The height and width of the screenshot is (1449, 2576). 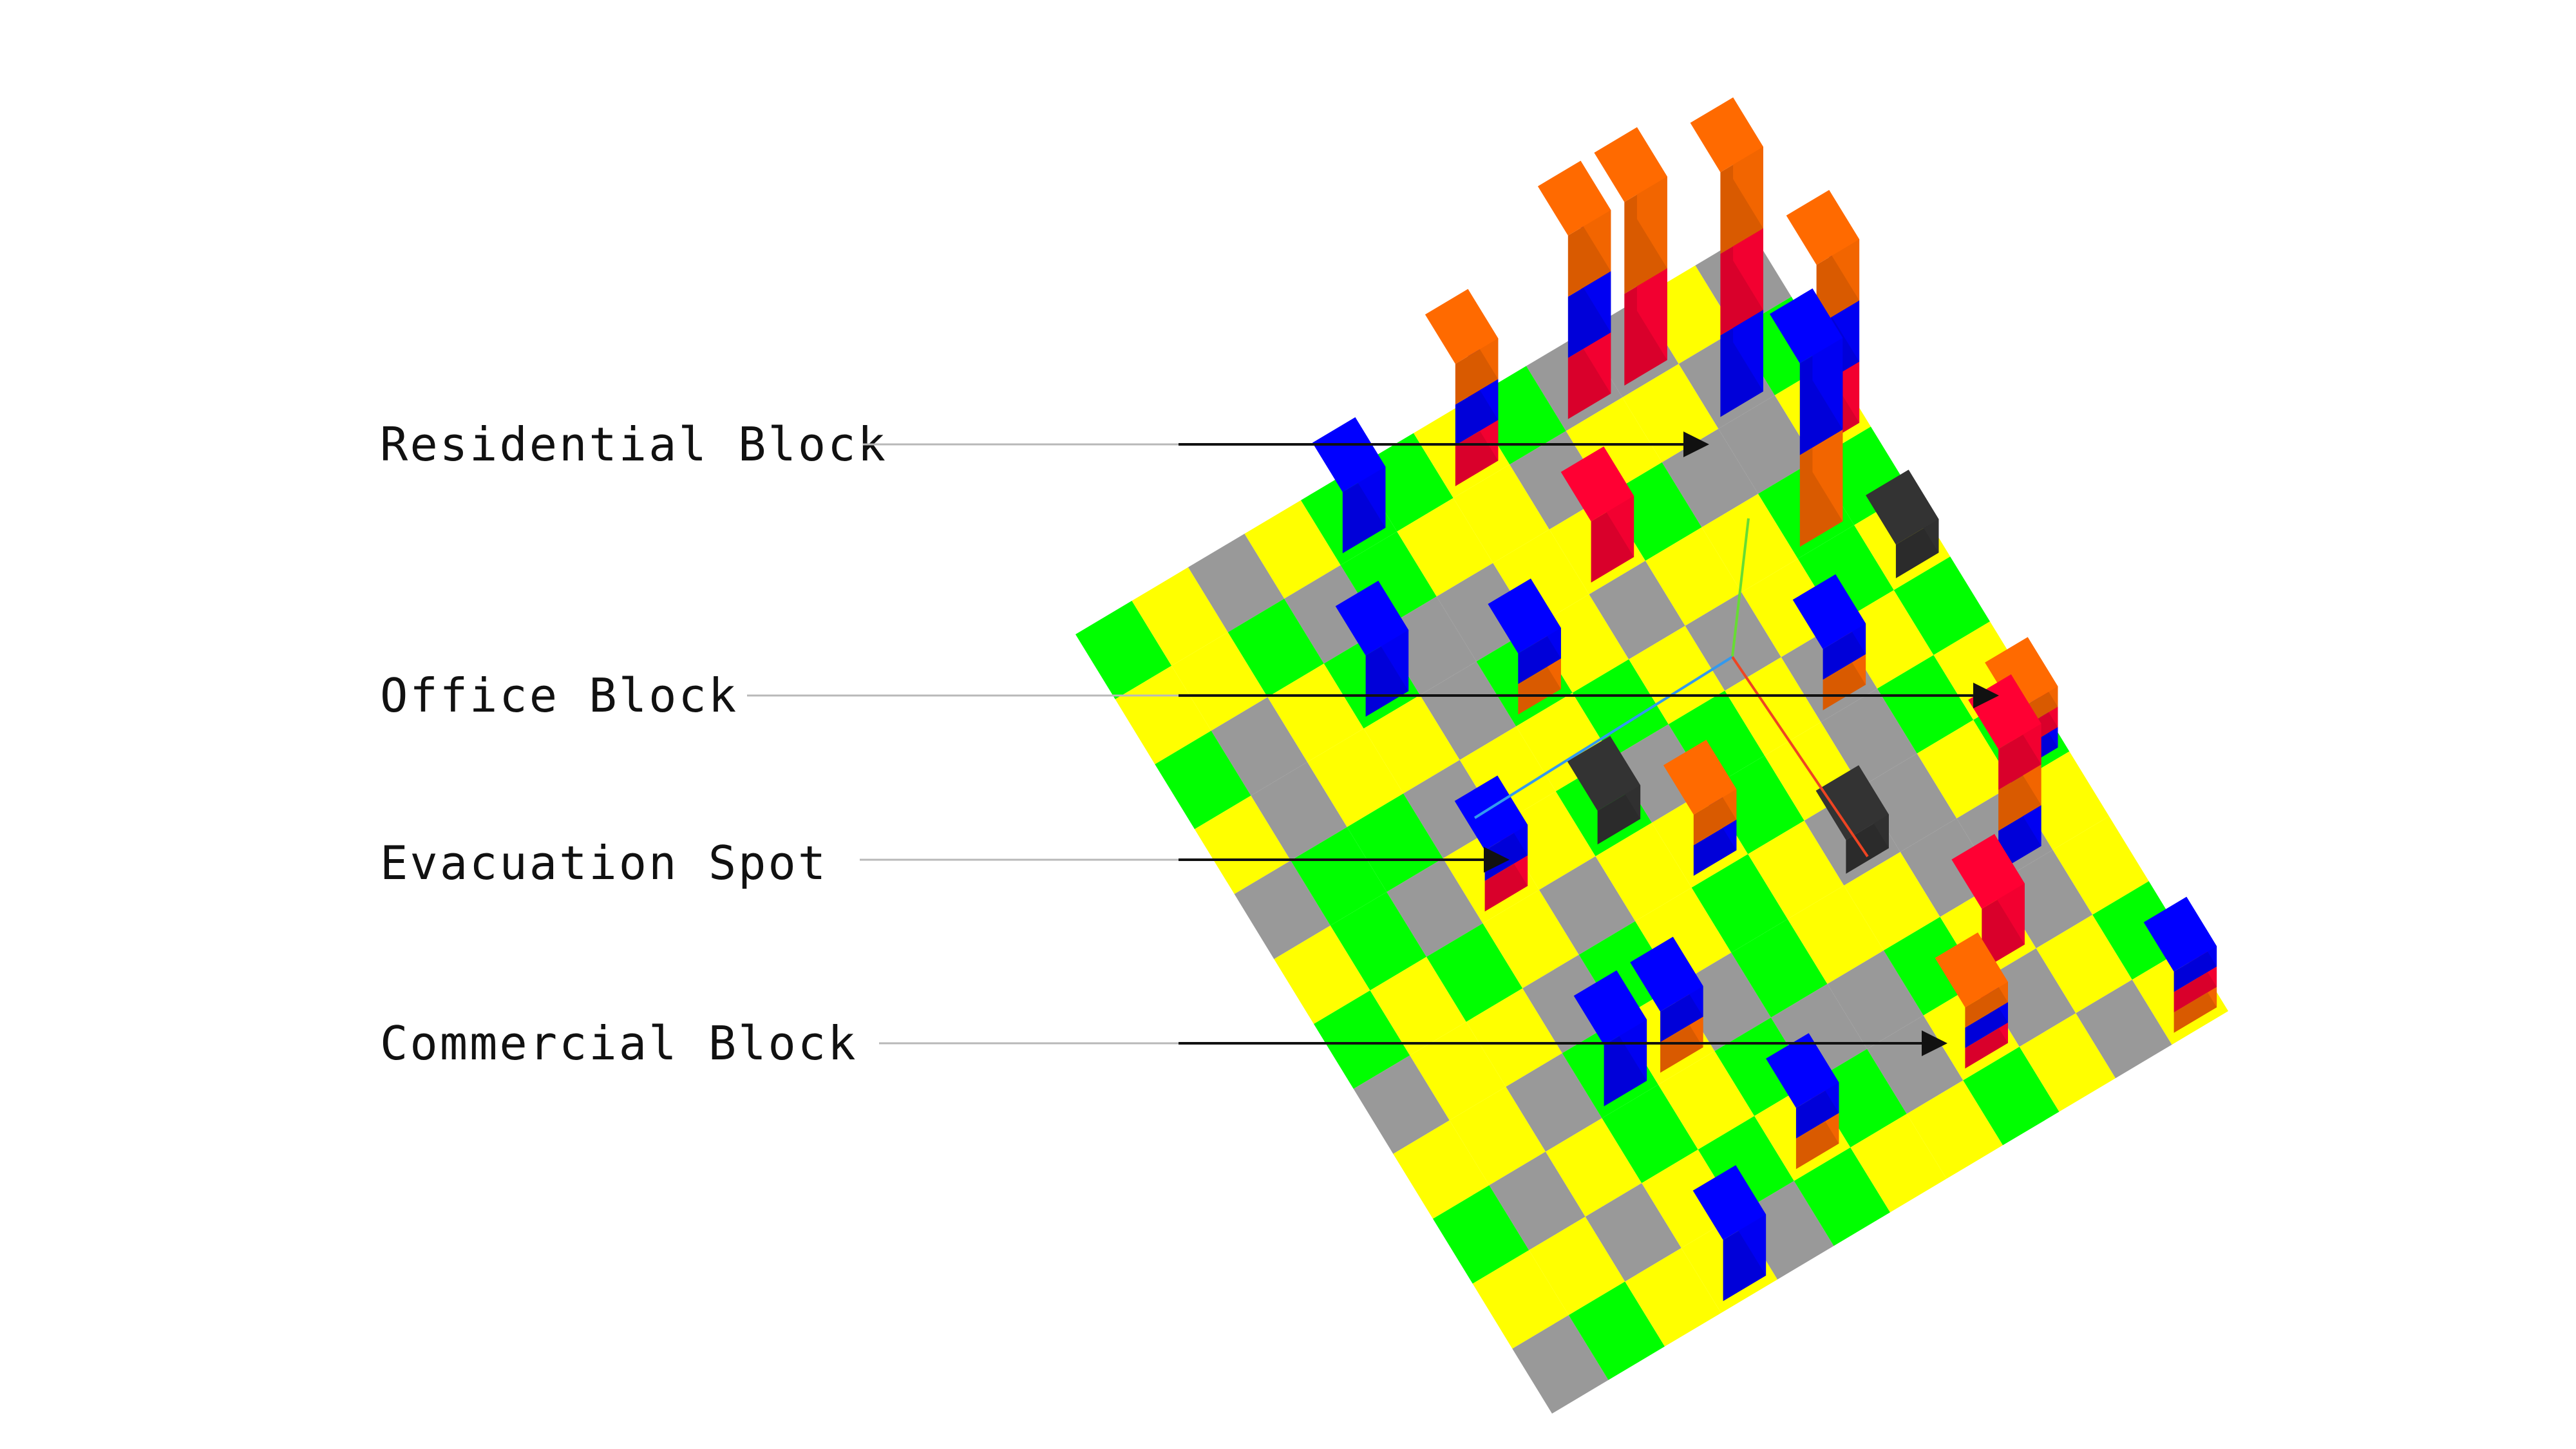 What do you see at coordinates (945, 863) in the screenshot?
I see `legend-evacuation: Evacuation Spot` at bounding box center [945, 863].